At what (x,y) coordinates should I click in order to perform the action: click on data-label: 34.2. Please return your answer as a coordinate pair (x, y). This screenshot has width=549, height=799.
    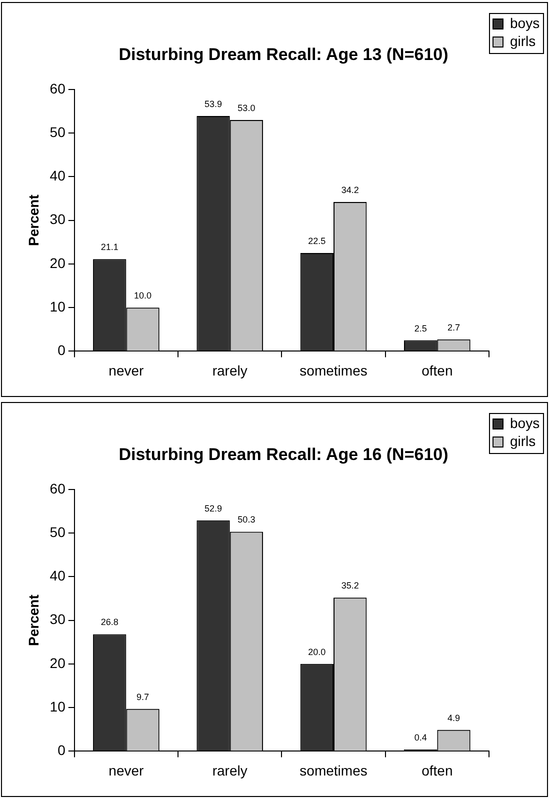
    Looking at the image, I should click on (350, 189).